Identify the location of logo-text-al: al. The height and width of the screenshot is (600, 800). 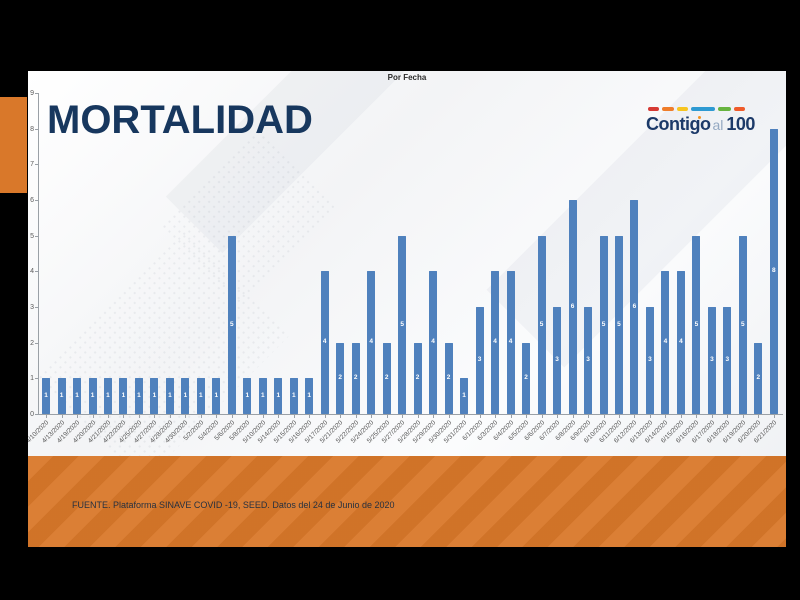
(718, 125).